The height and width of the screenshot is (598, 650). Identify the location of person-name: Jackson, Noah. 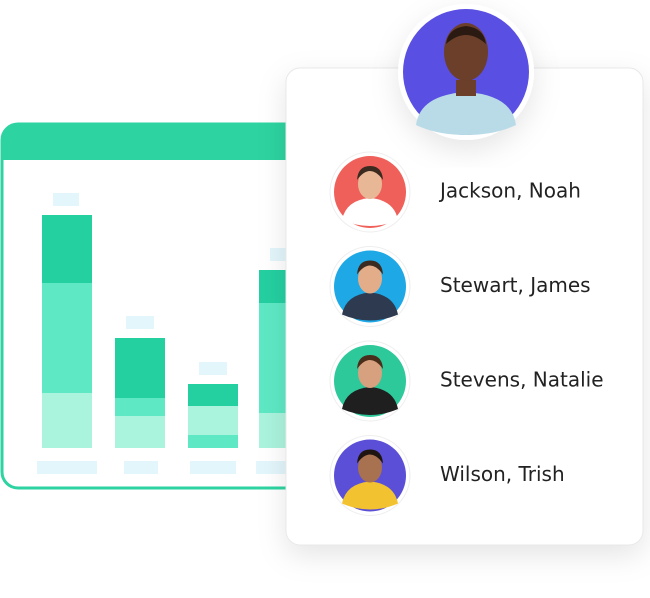
(509, 191).